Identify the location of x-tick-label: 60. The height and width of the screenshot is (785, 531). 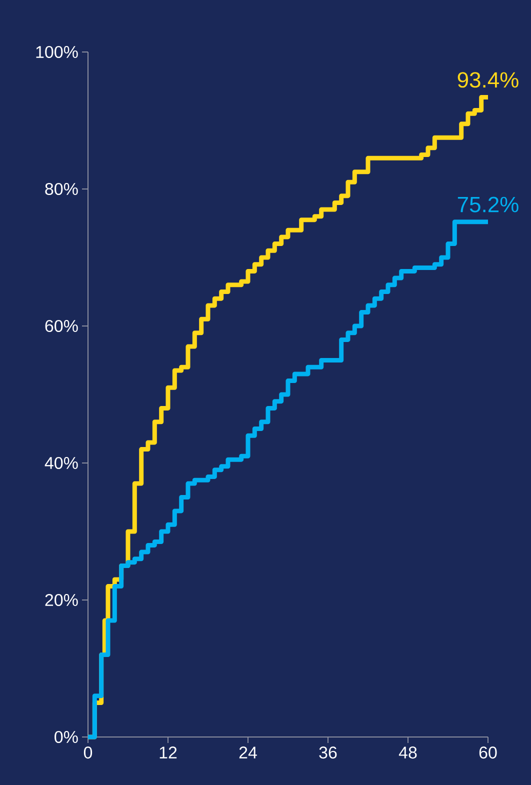
(488, 752).